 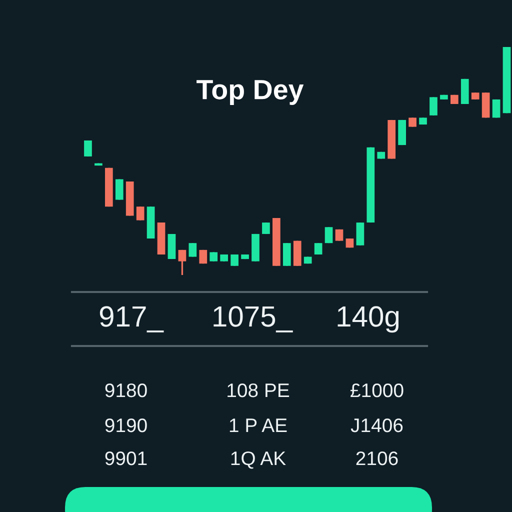 I want to click on text: £1000, so click(x=377, y=390).